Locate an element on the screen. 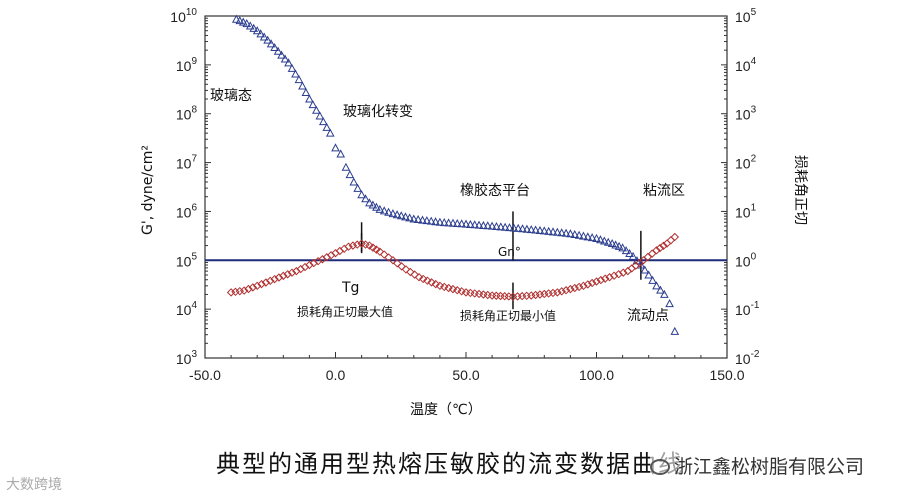  annotation-gn: Gn° is located at coordinates (509, 252).